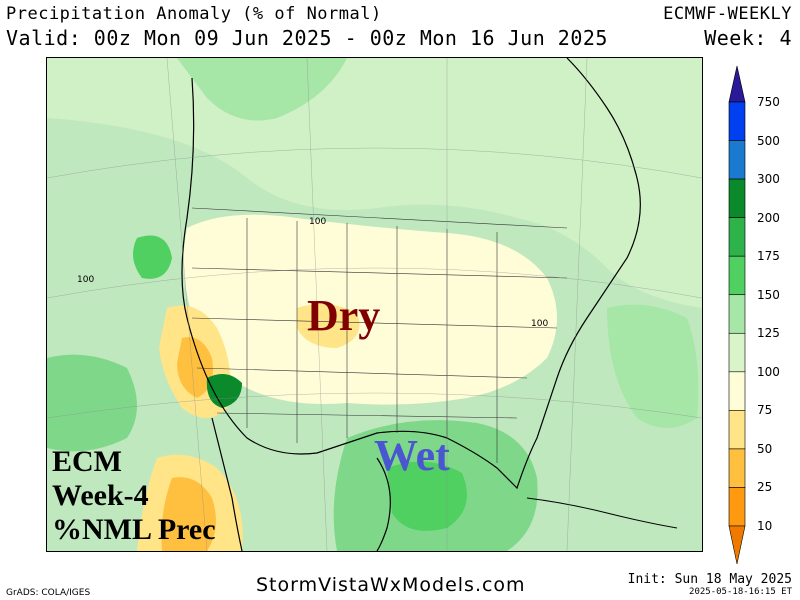  What do you see at coordinates (328, 326) in the screenshot?
I see `dry-spot-plains` at bounding box center [328, 326].